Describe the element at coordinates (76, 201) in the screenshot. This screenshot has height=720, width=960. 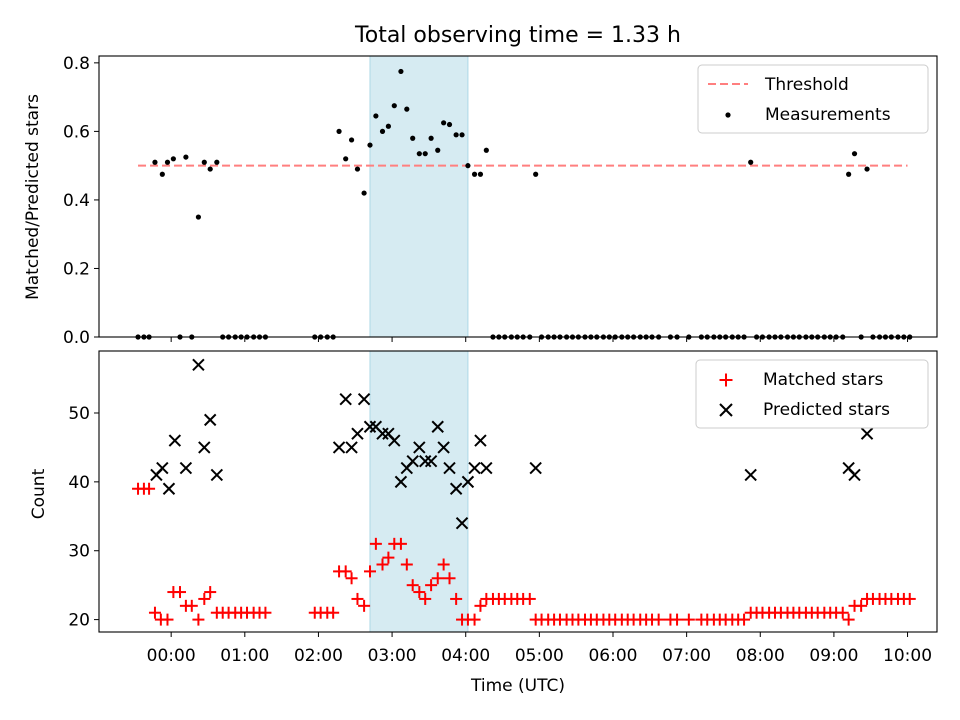
I see `ratio-y-tick-label: 0.4` at that location.